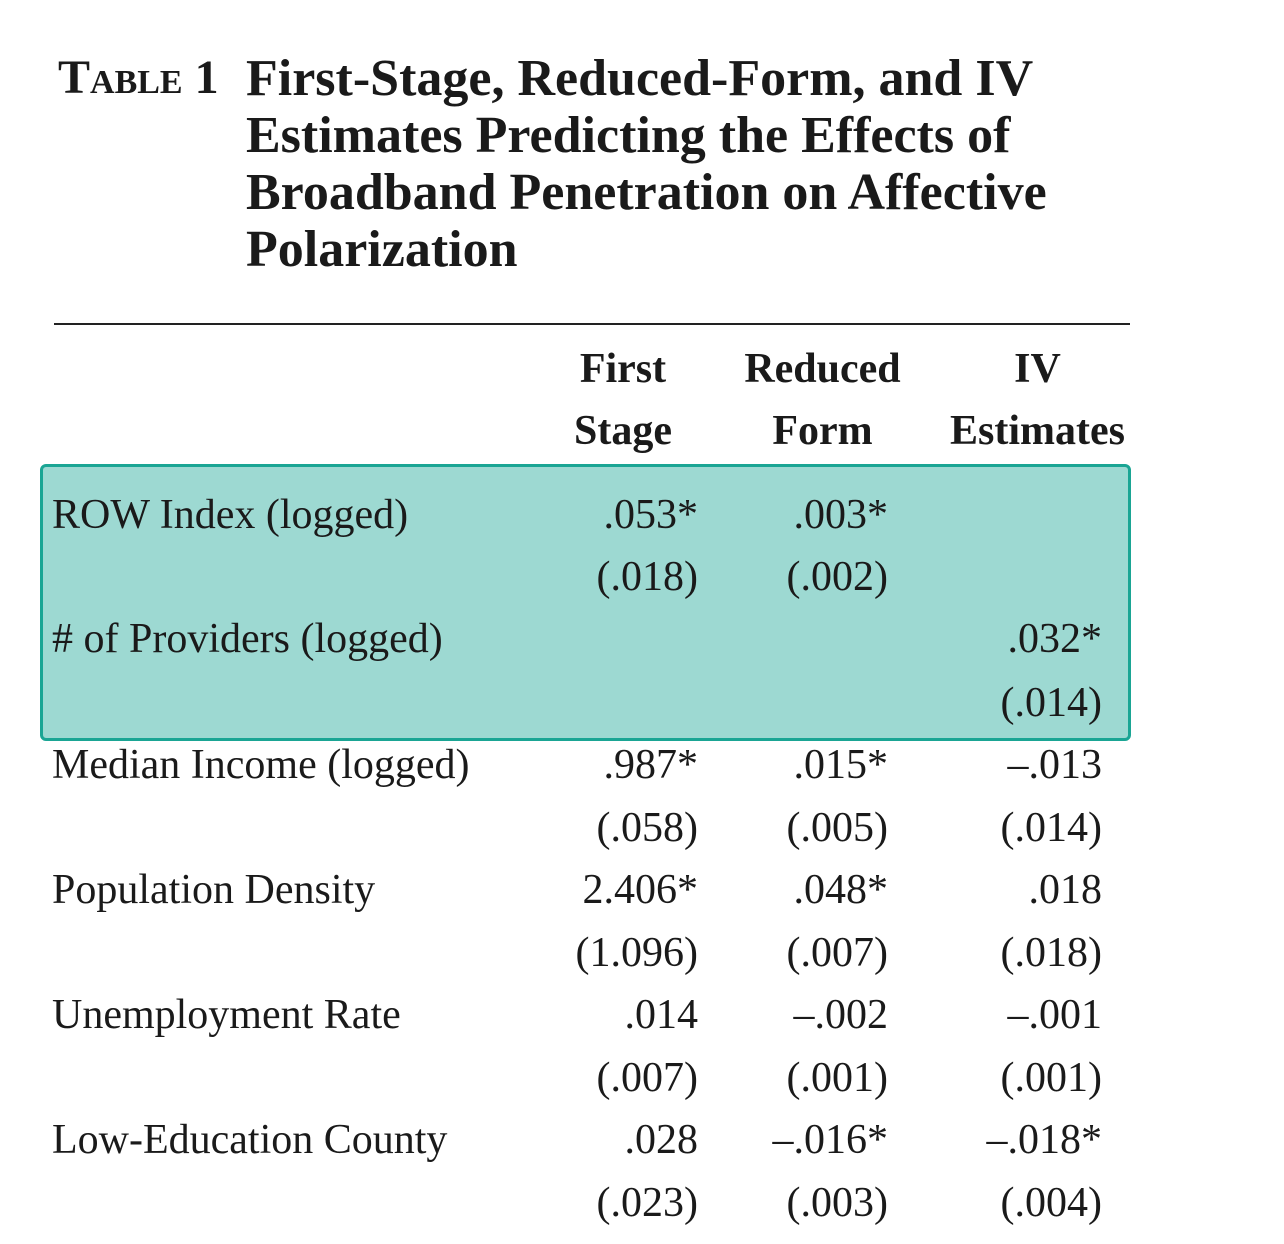 Image resolution: width=1284 pixels, height=1244 pixels. I want to click on table-row: Unemployment Rate .014 –.002 –.001, so click(642, 1015).